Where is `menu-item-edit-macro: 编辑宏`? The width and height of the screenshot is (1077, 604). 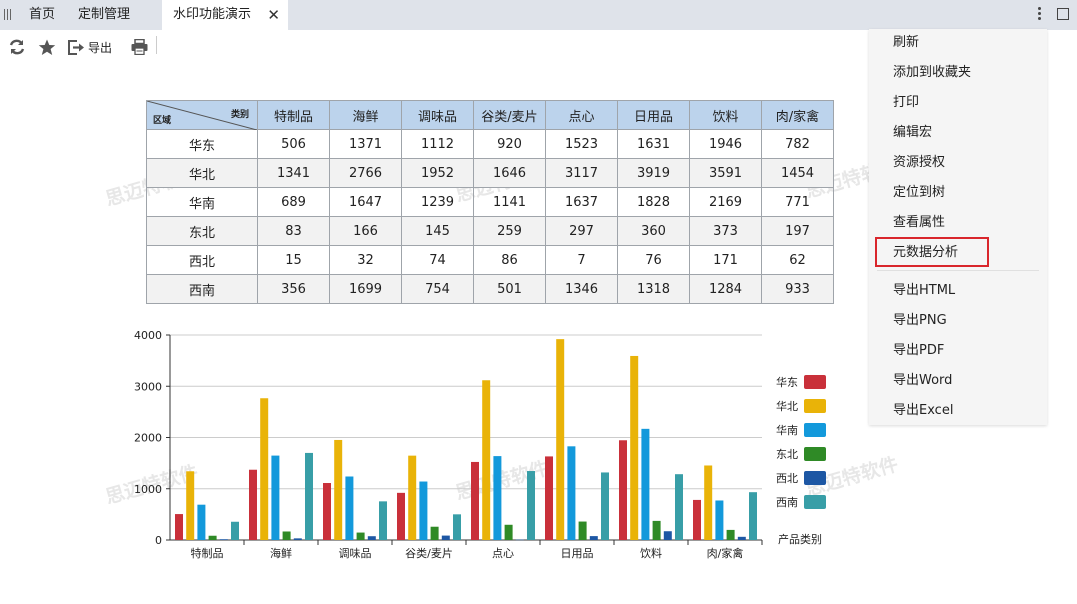
menu-item-edit-macro: 编辑宏 is located at coordinates (913, 132).